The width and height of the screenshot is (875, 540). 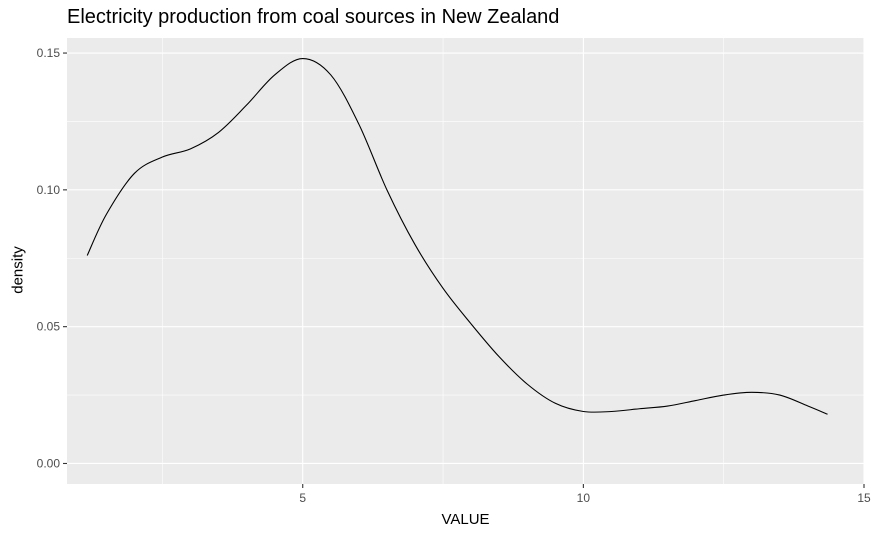 What do you see at coordinates (49, 190) in the screenshot?
I see `y-tick-label: 0.10` at bounding box center [49, 190].